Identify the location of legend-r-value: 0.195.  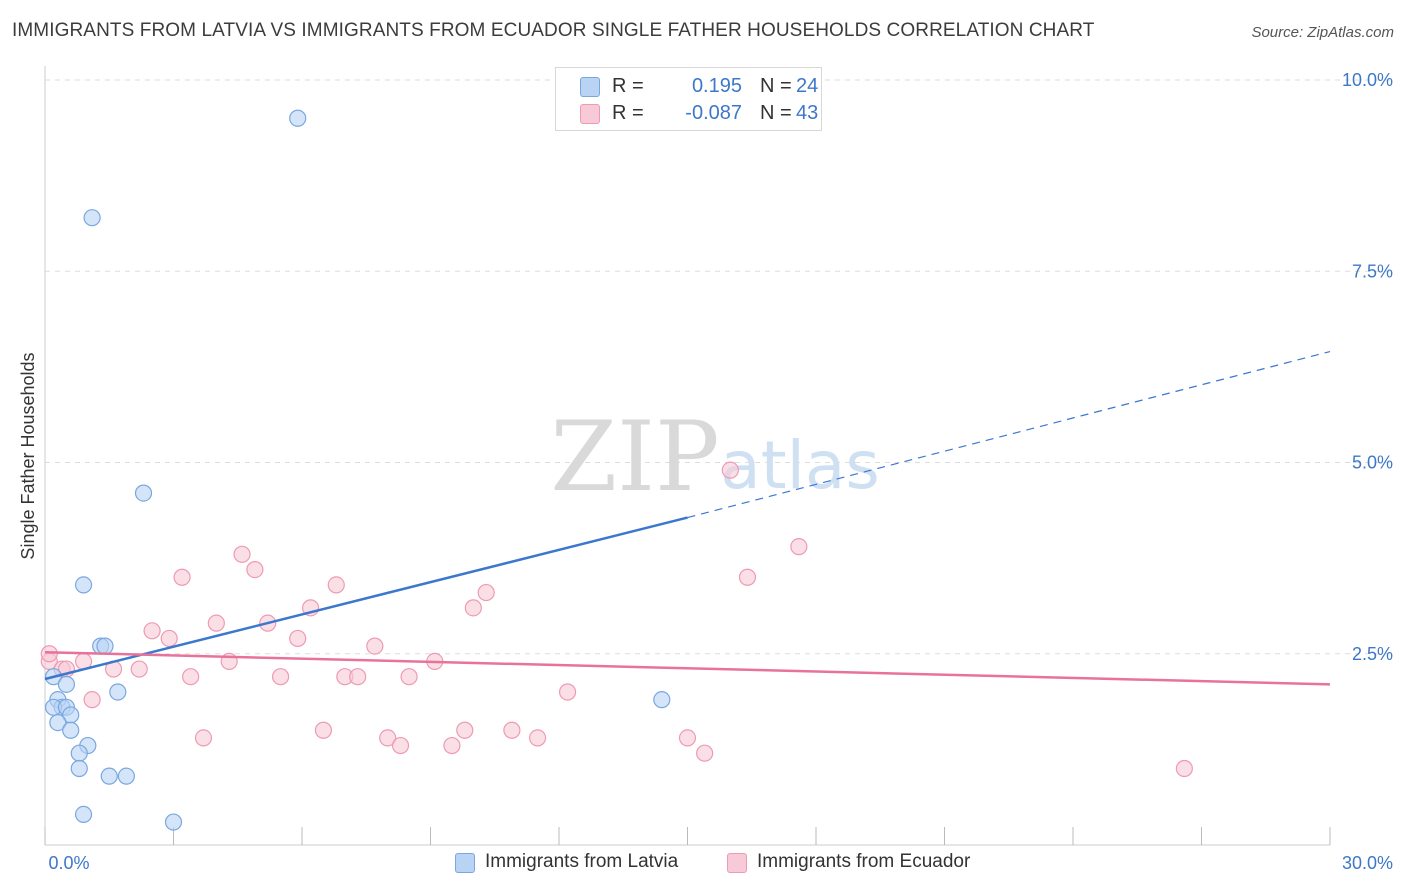
(716, 86).